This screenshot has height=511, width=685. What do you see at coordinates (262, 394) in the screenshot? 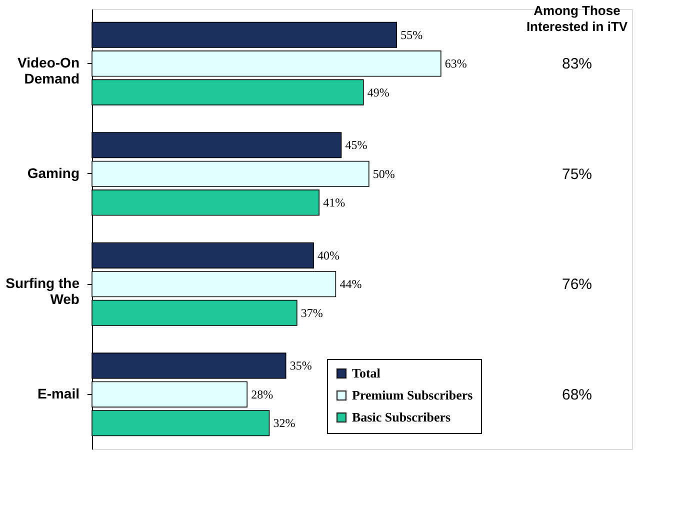
I see `data-label: 28%` at bounding box center [262, 394].